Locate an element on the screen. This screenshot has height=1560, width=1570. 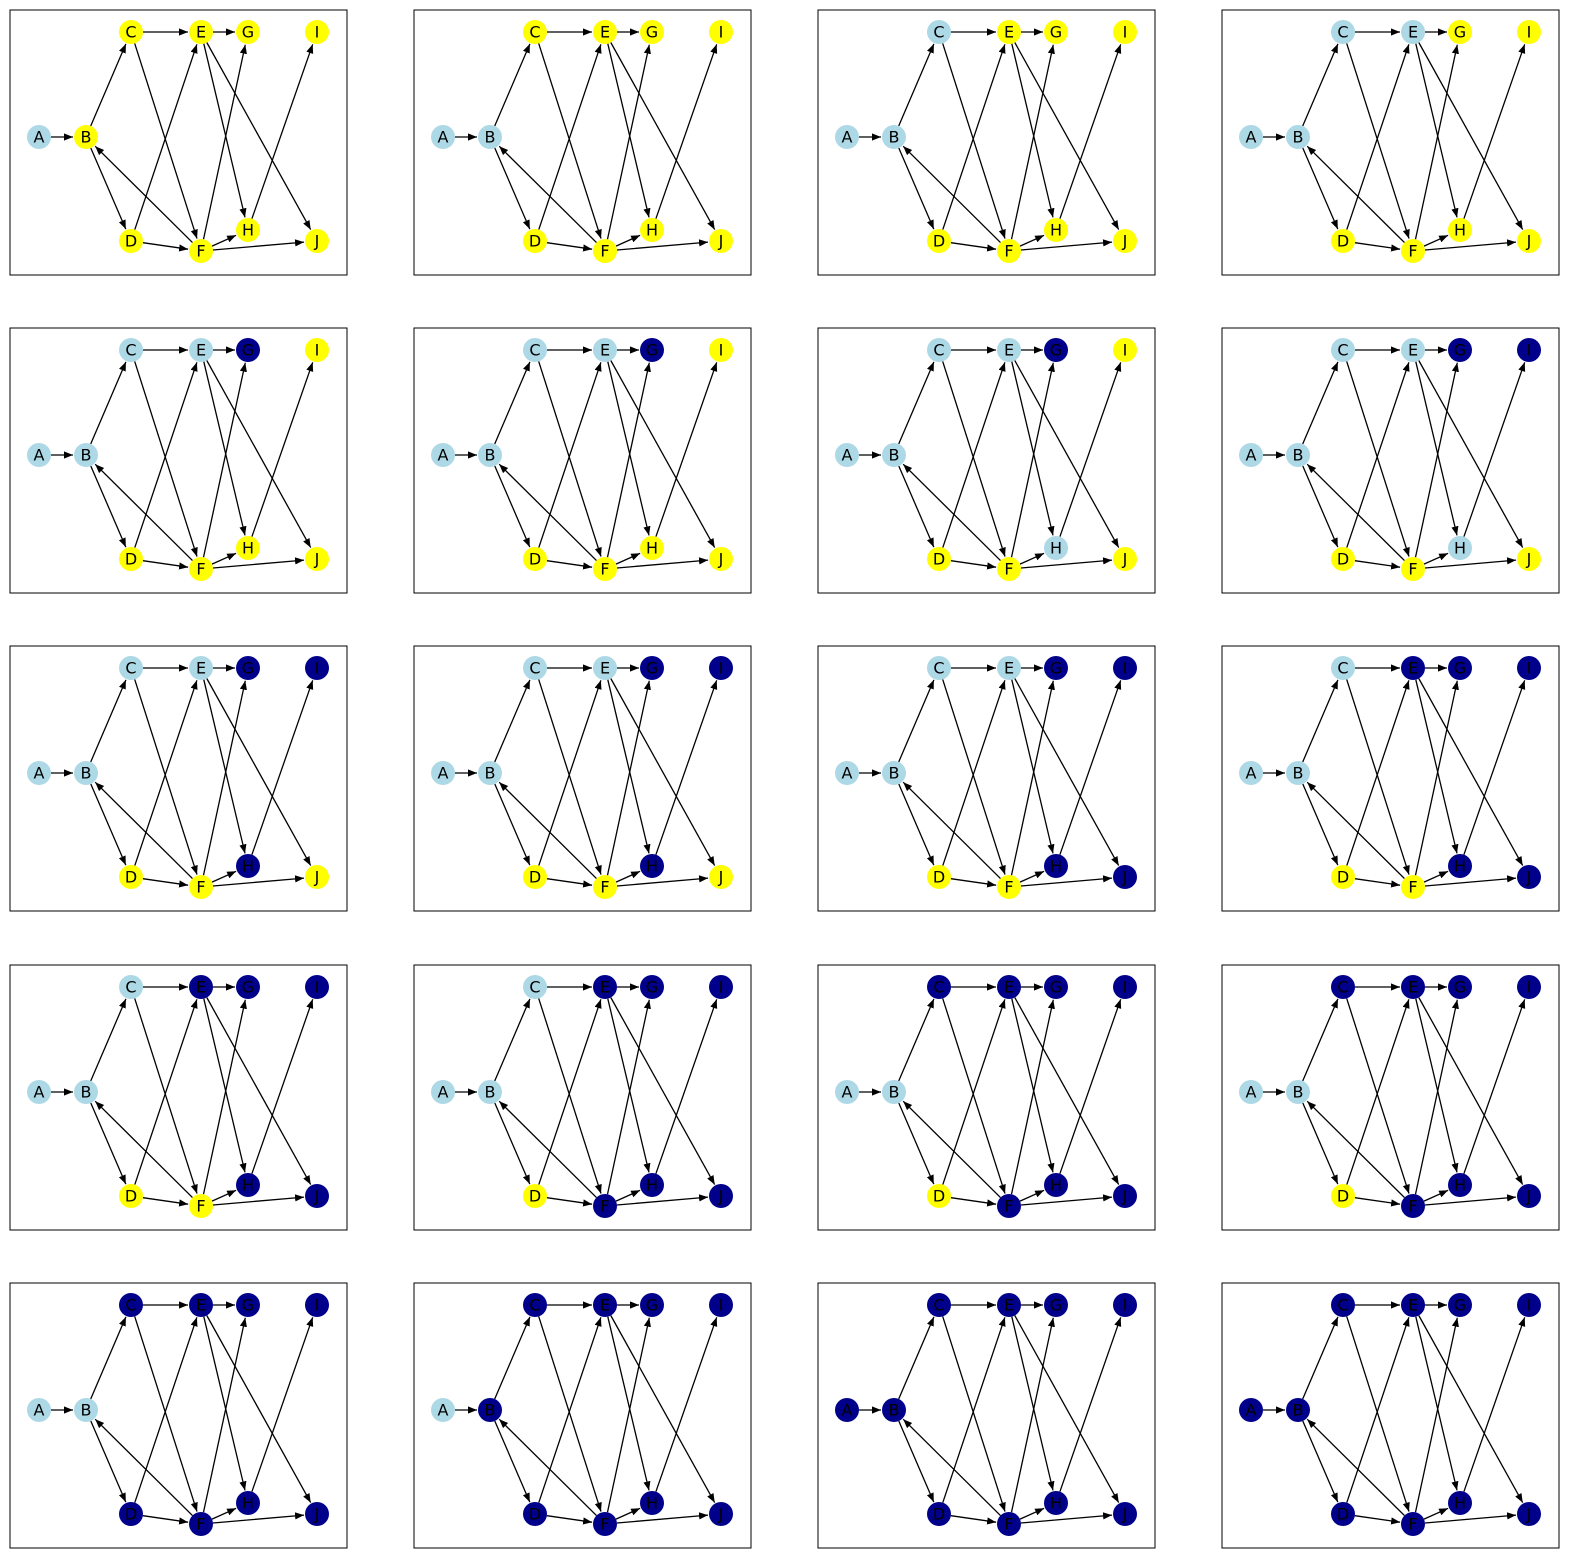
graph-panel-14: A B C D E F G H I J is located at coordinates (582, 1097).